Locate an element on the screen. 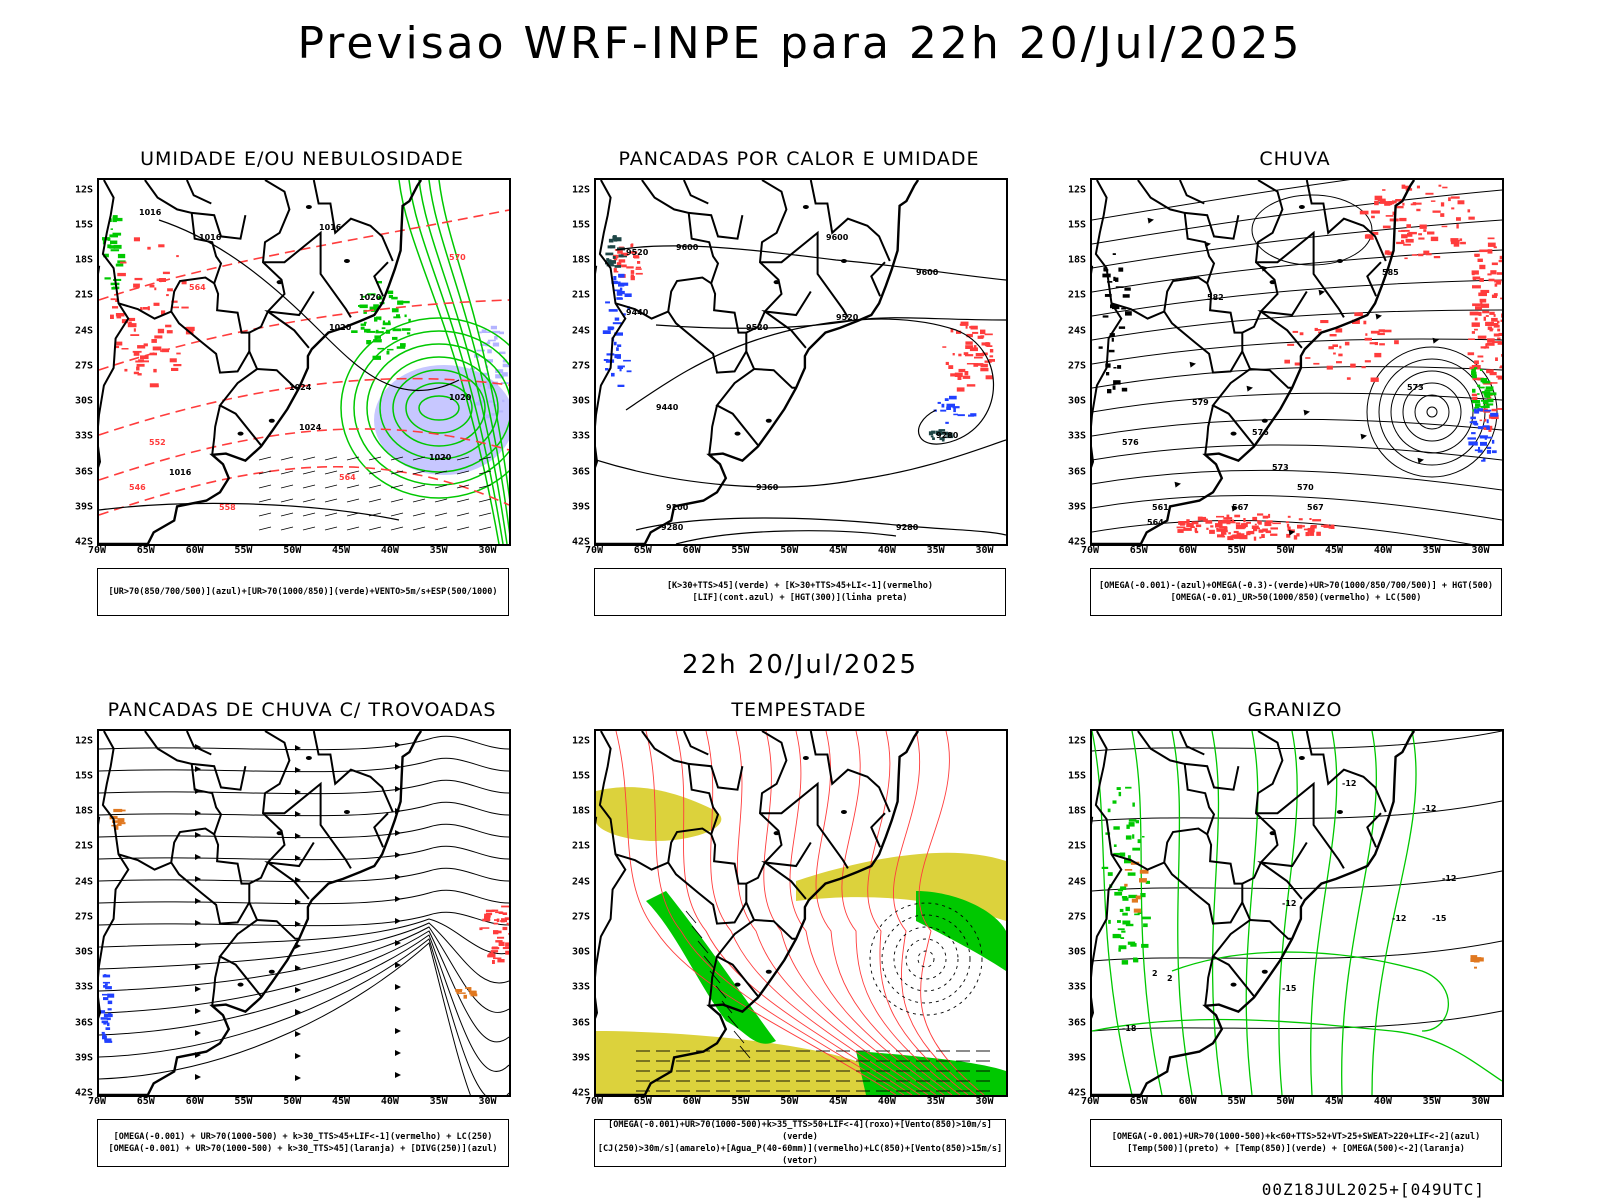 This screenshot has height=1200, width=1600. lat-tick-label: 36S is located at coordinates (83, 472).